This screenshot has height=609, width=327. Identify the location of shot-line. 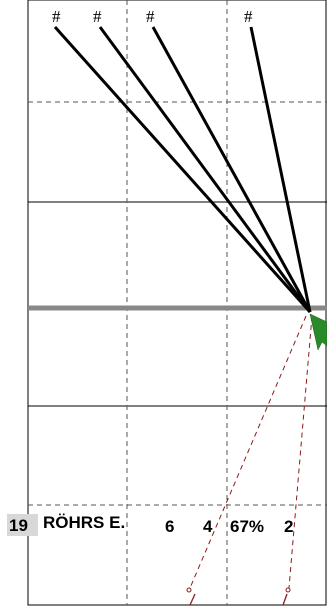
(280, 169).